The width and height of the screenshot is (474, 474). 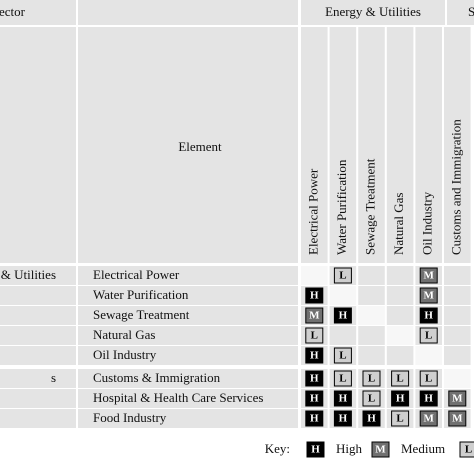 What do you see at coordinates (141, 294) in the screenshot?
I see `element-label: Water Purification` at bounding box center [141, 294].